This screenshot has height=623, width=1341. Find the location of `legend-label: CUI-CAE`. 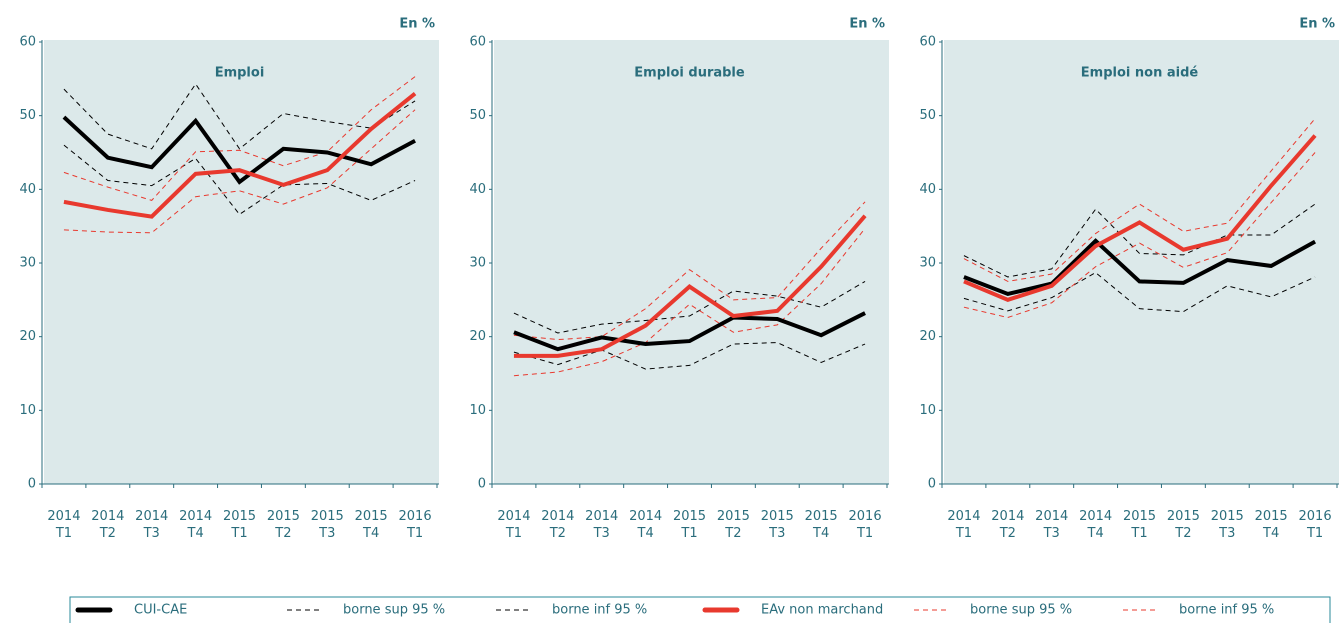

legend-label: CUI-CAE is located at coordinates (160, 610).